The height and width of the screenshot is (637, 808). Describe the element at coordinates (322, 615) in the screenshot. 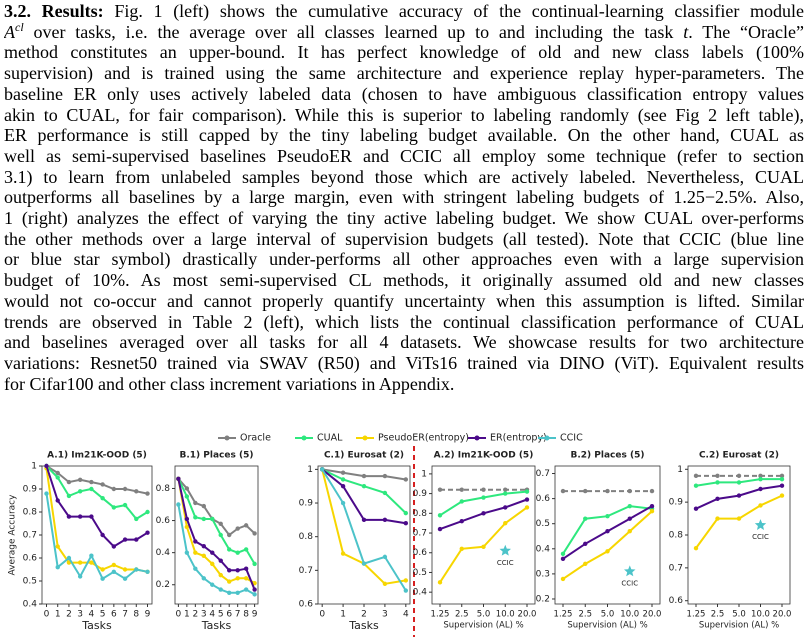

I see `x-tick-label: 0` at that location.